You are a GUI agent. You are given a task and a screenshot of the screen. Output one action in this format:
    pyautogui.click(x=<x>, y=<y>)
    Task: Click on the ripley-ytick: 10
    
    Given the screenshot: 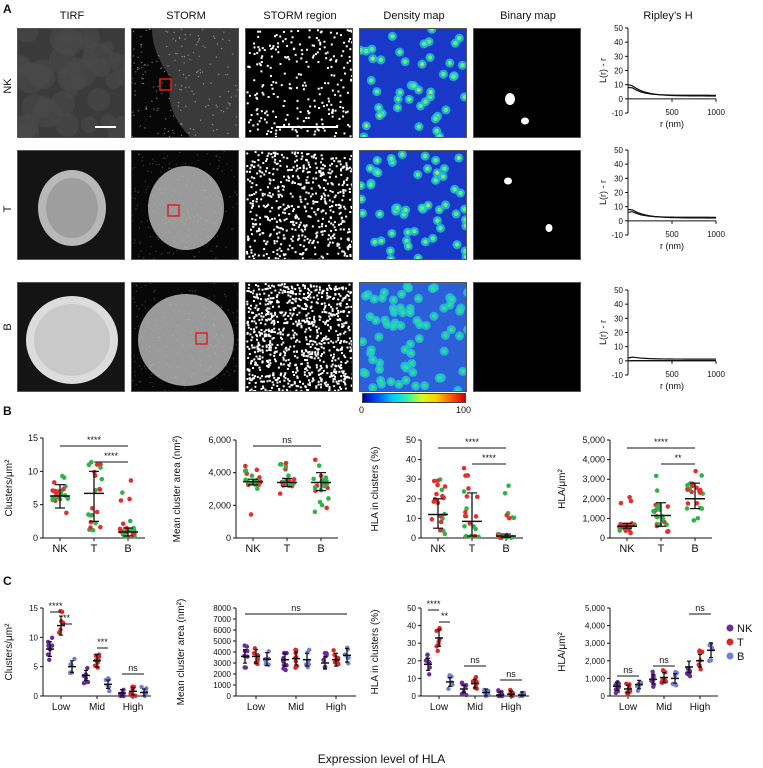 What is the action you would take?
    pyautogui.click(x=618, y=347)
    